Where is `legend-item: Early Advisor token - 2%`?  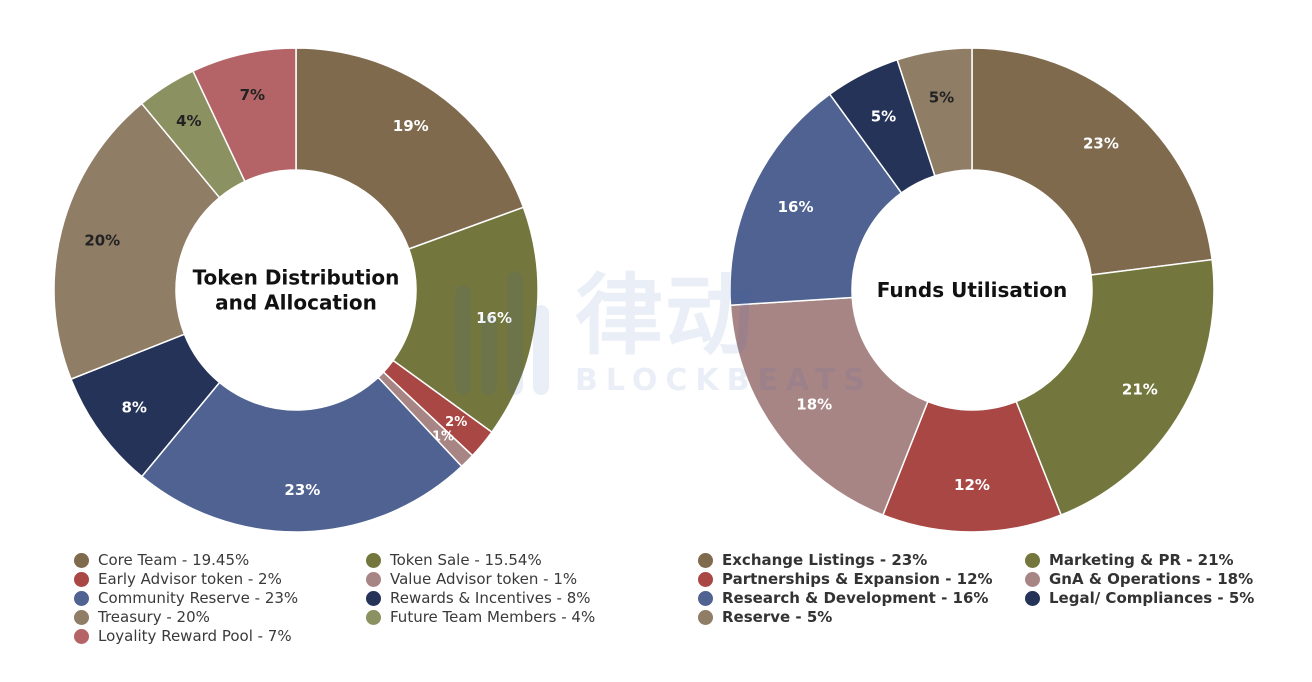
legend-item: Early Advisor token - 2% is located at coordinates (220, 579).